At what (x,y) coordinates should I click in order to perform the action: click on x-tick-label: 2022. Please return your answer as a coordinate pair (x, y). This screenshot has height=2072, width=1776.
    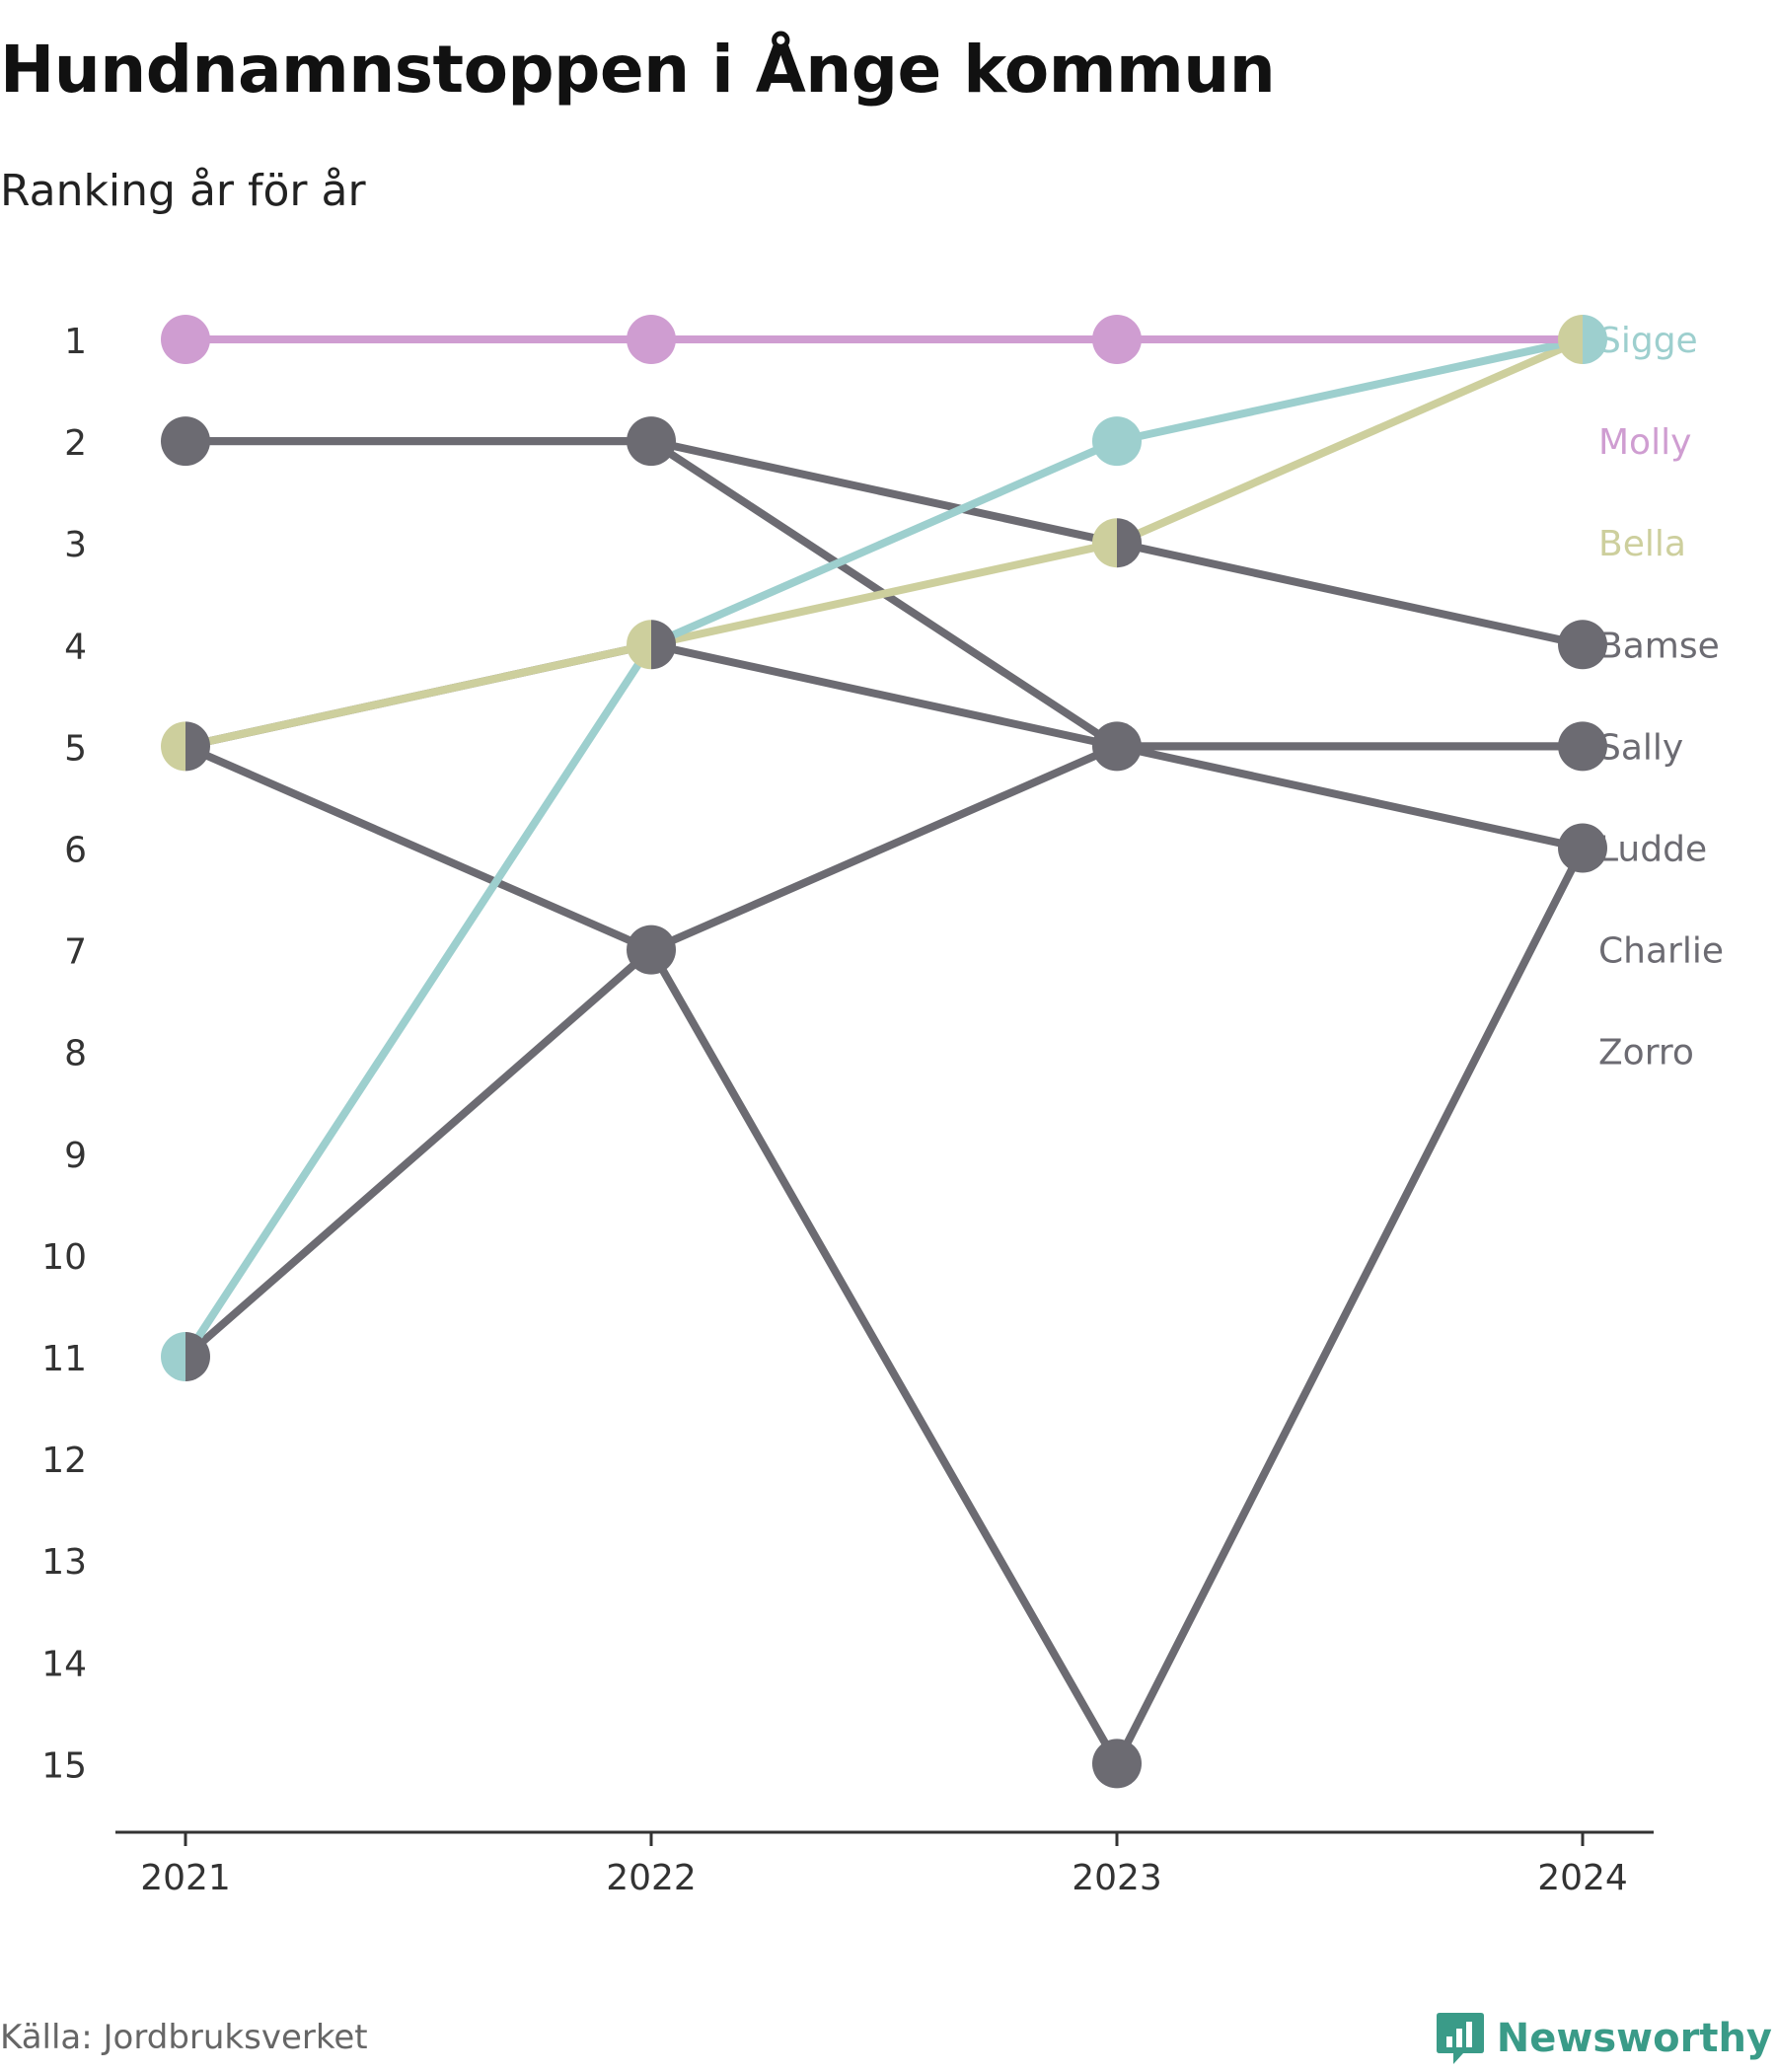
    Looking at the image, I should click on (651, 1878).